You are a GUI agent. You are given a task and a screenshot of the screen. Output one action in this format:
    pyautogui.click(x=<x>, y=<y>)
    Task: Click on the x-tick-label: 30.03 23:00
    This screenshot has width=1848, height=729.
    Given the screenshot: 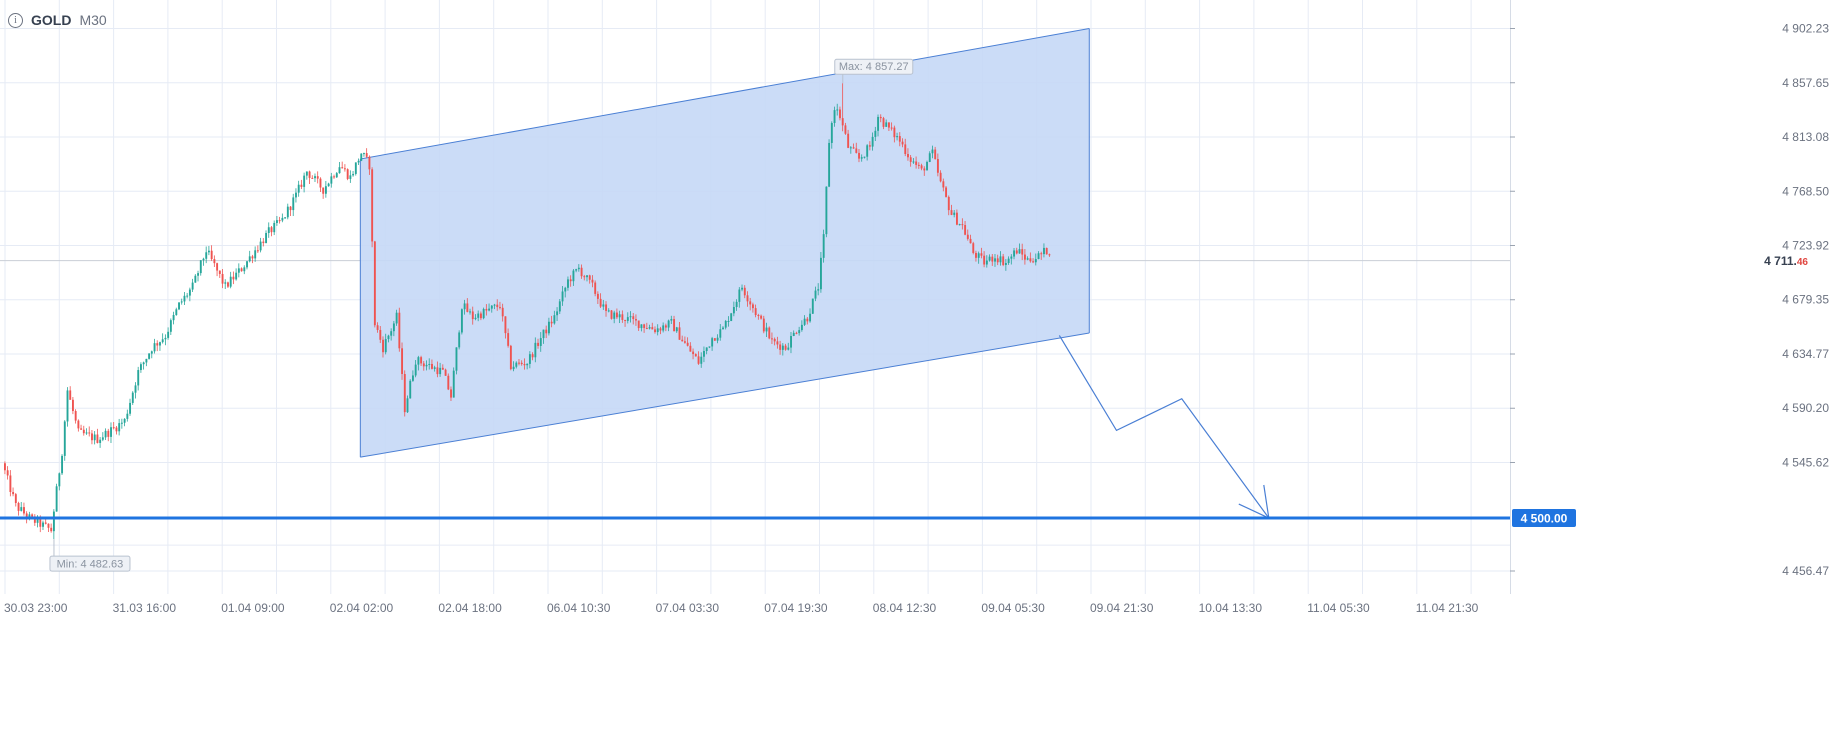 What is the action you would take?
    pyautogui.click(x=36, y=608)
    